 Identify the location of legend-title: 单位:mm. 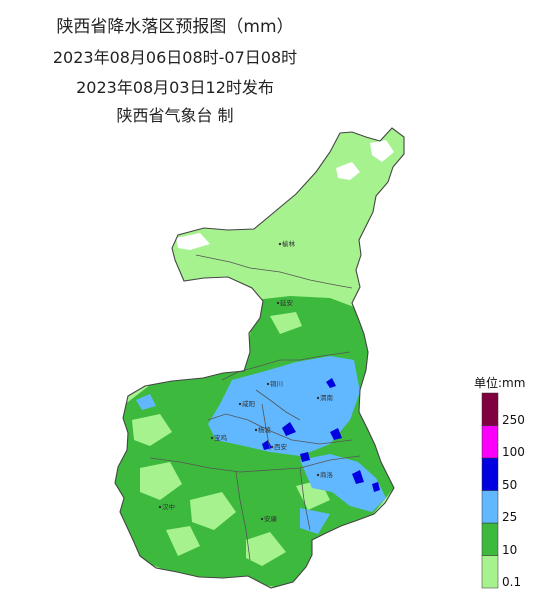
(500, 383).